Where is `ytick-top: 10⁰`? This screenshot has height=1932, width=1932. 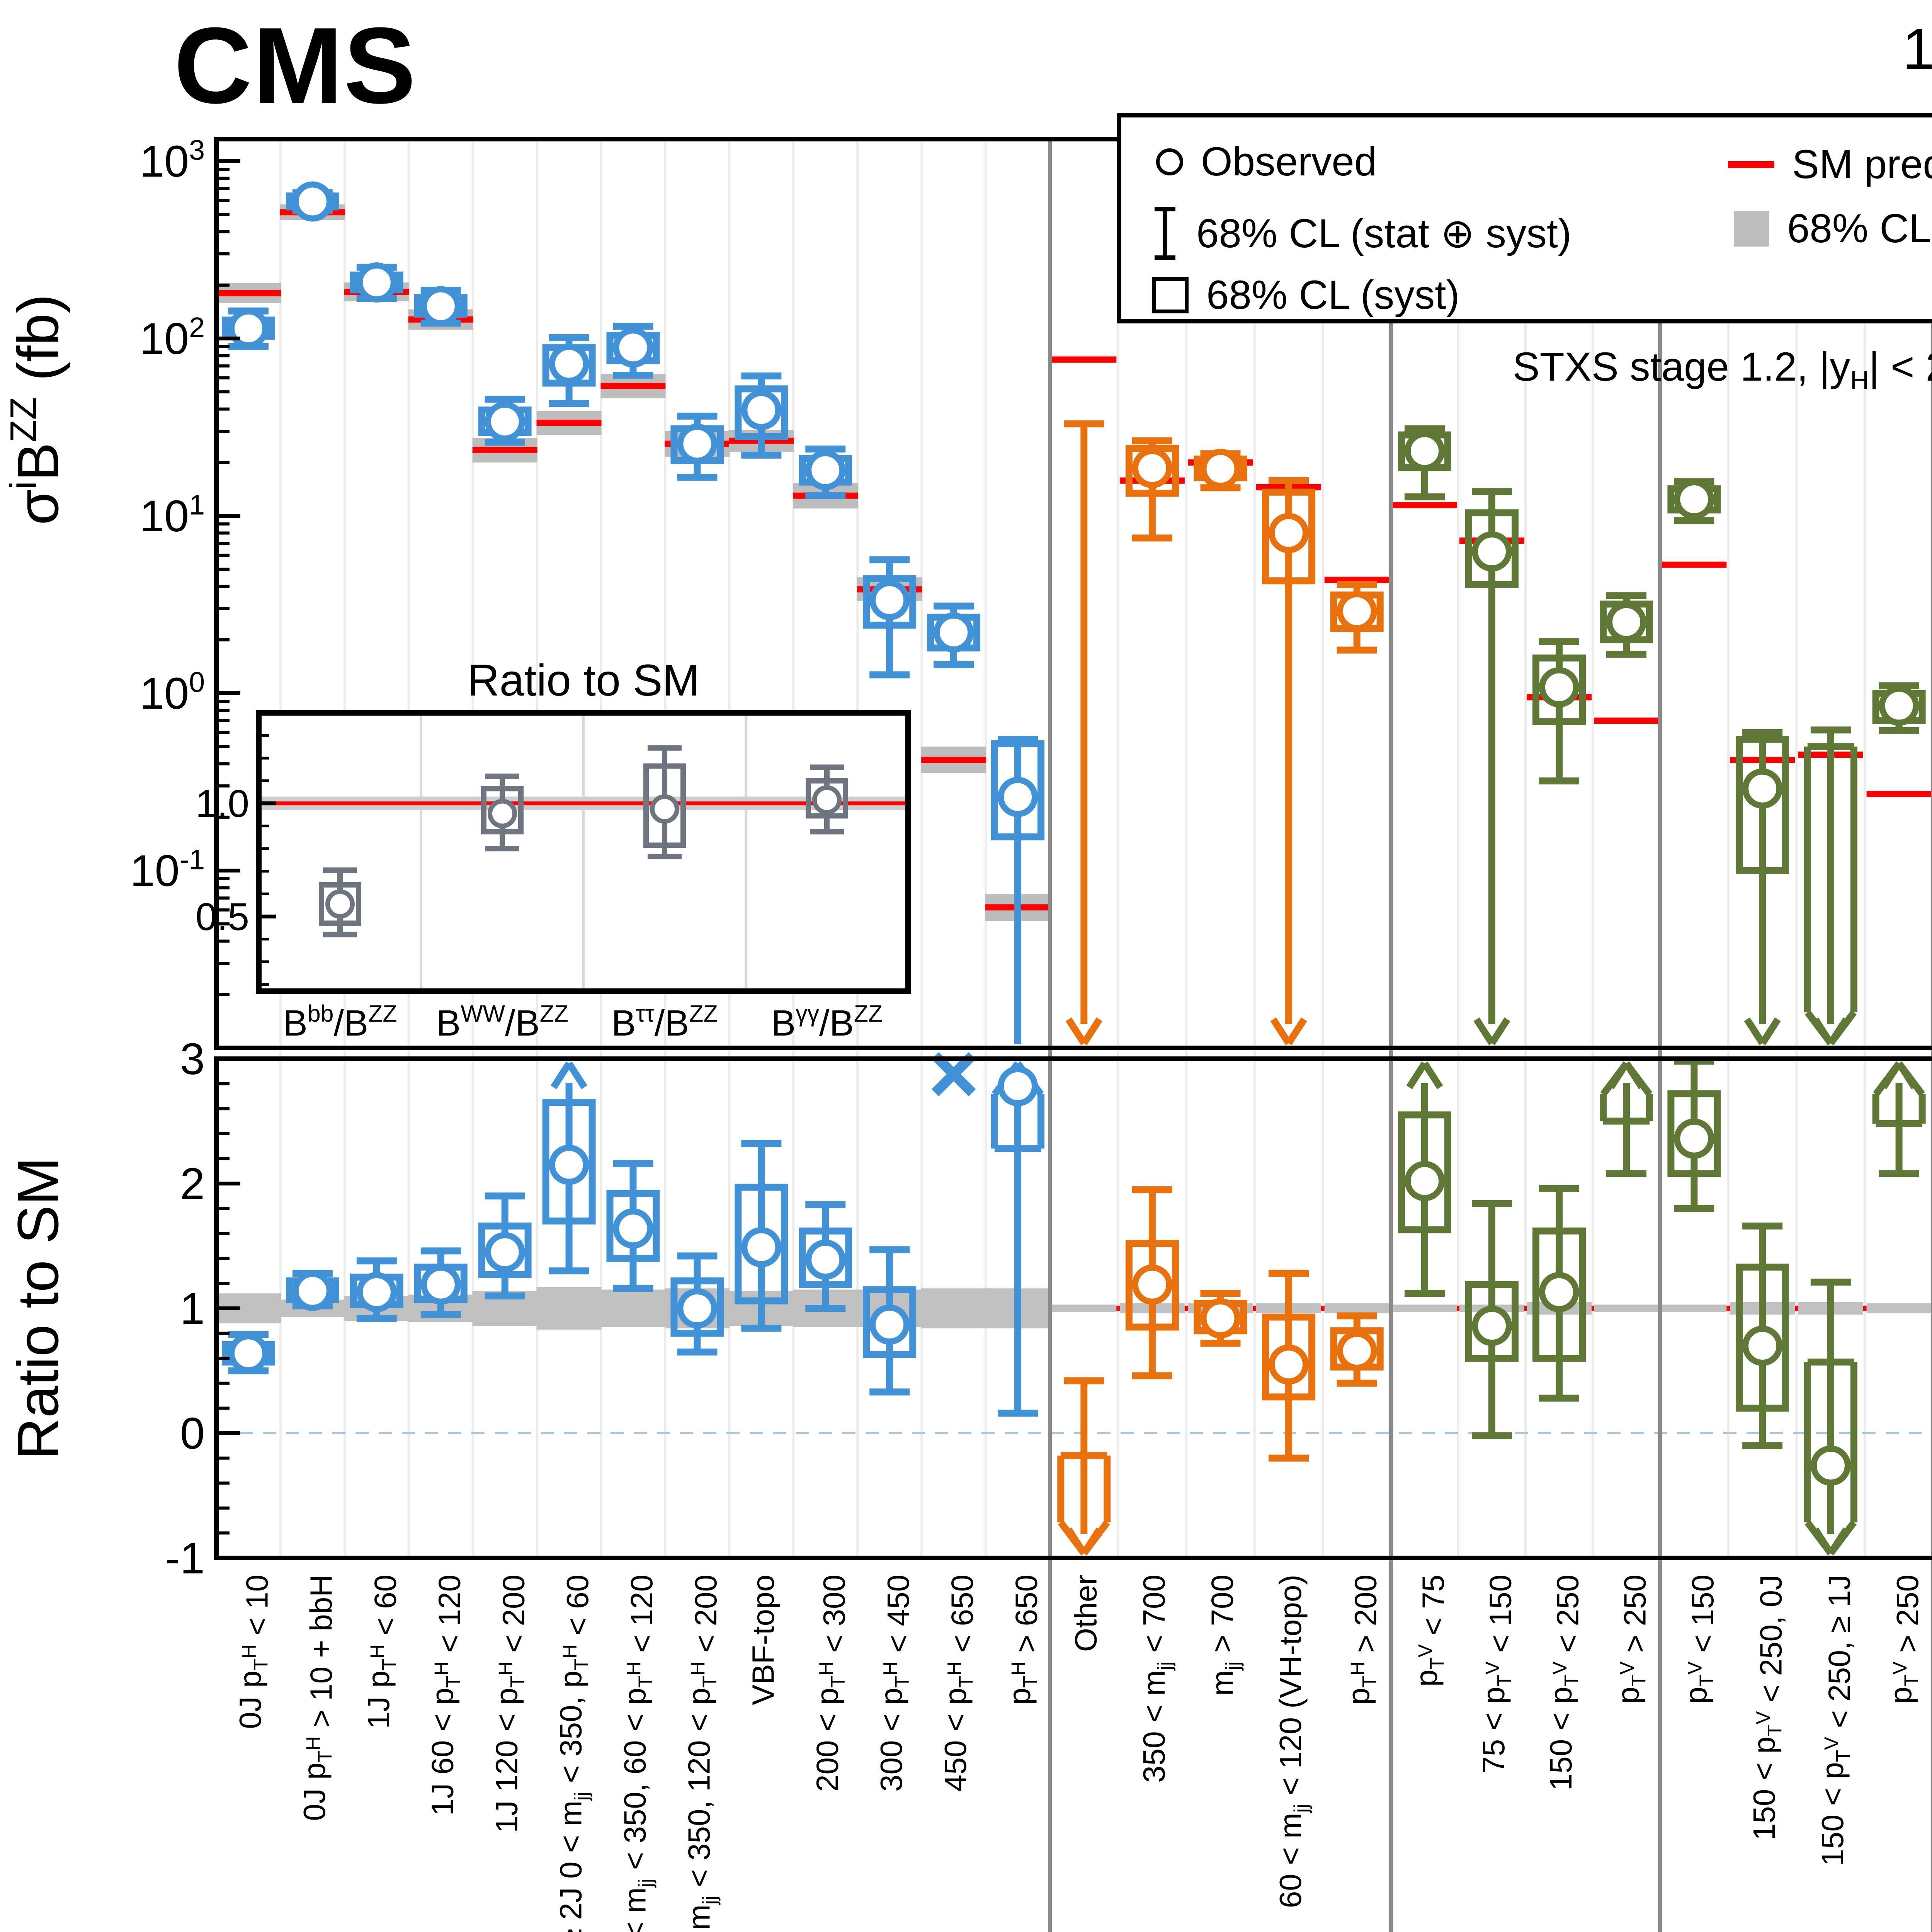
ytick-top: 10⁰ is located at coordinates (172, 692).